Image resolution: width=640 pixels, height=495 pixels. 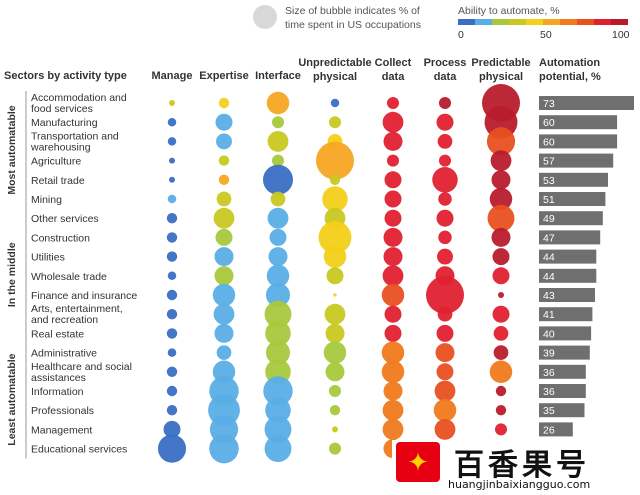 What do you see at coordinates (549, 200) in the screenshot?
I see `potential-value-5: 51` at bounding box center [549, 200].